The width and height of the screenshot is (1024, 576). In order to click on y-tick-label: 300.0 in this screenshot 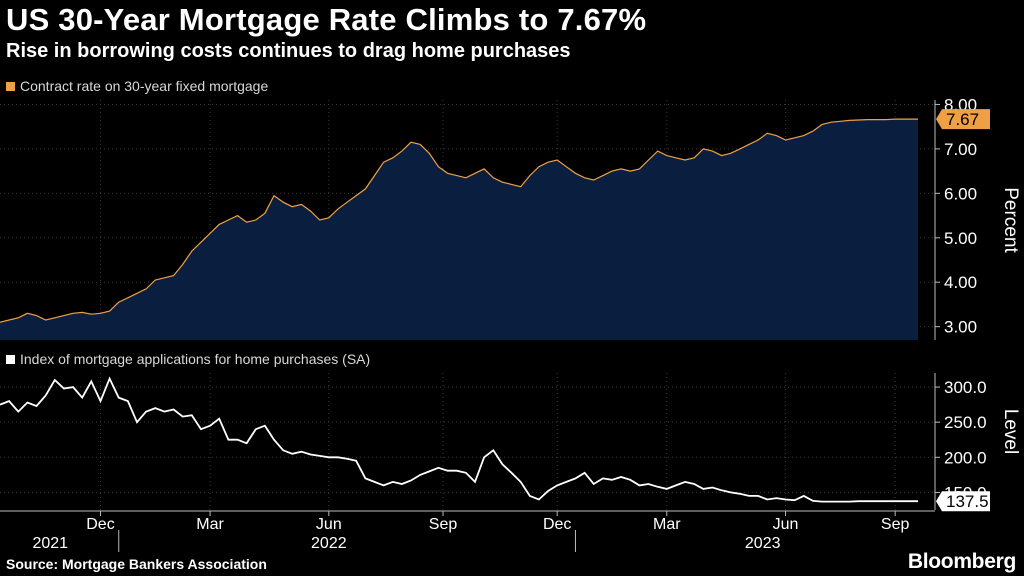, I will do `click(965, 387)`.